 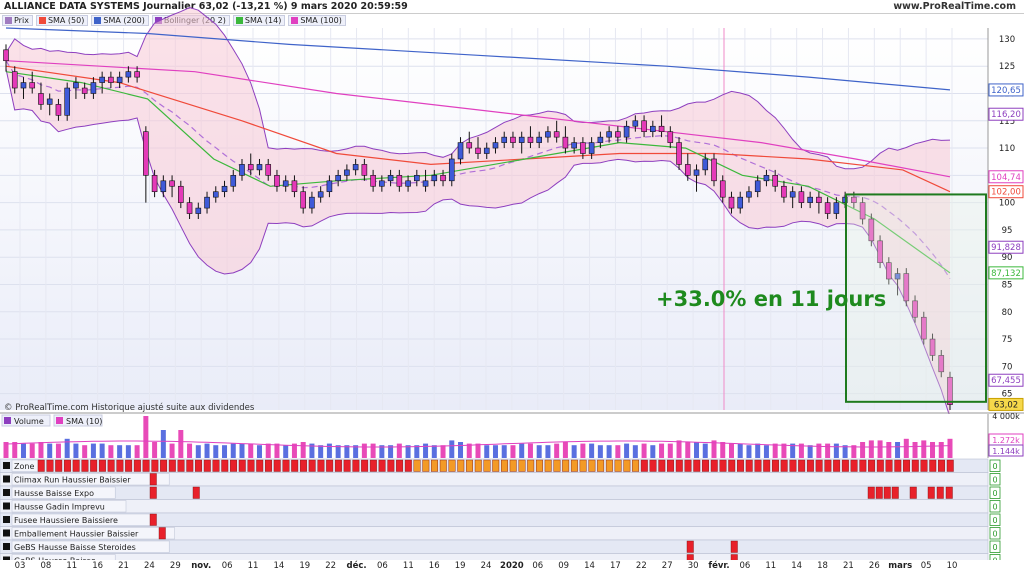 I want to click on site-url: www.ProRealTime.com, so click(x=954, y=6).